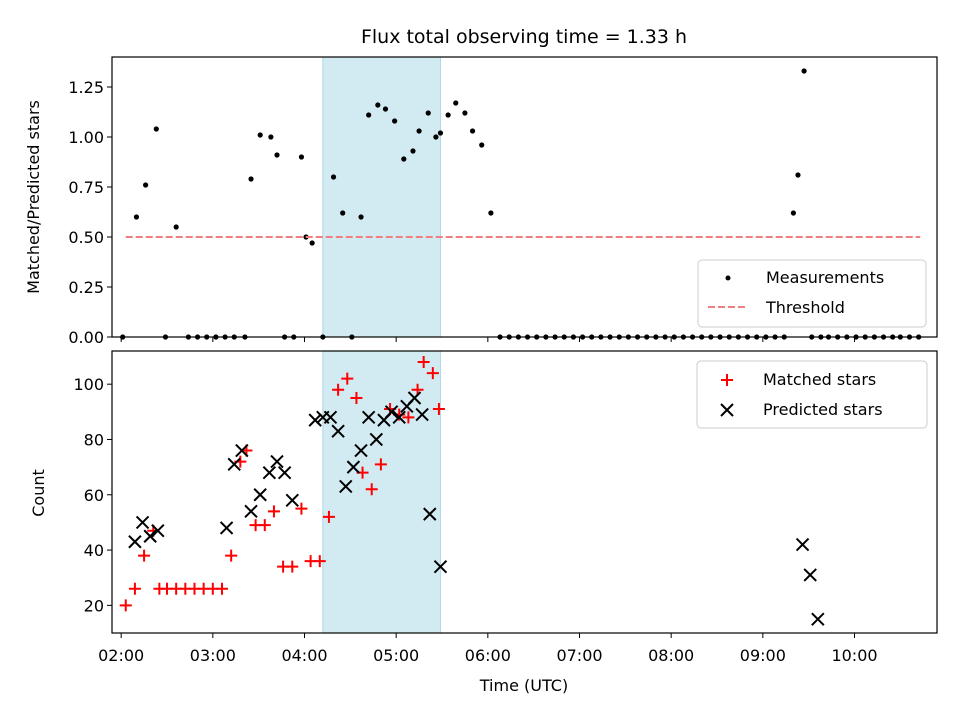 The width and height of the screenshot is (960, 720). Describe the element at coordinates (819, 379) in the screenshot. I see `legend-matched-label: Matched stars` at that location.